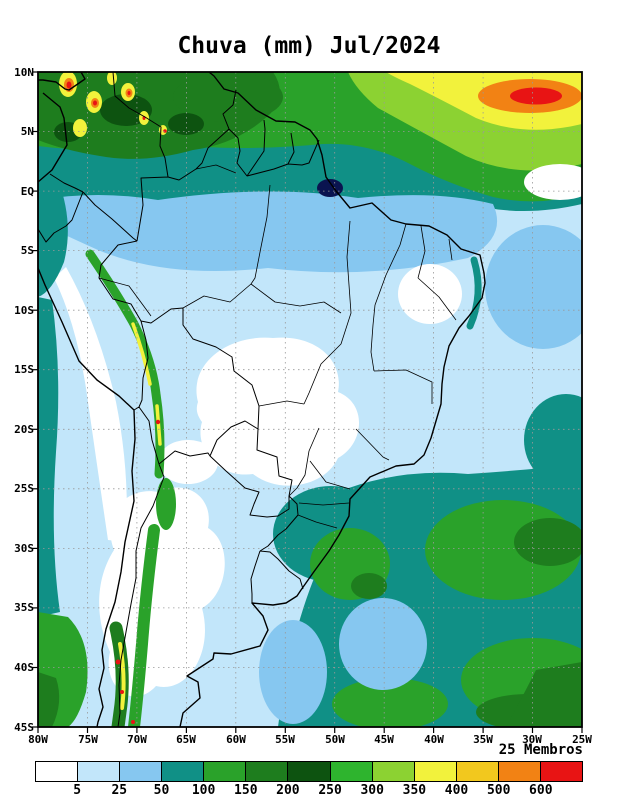 The width and height of the screenshot is (618, 800). I want to click on colorbar-tick-label: 50, so click(161, 790).